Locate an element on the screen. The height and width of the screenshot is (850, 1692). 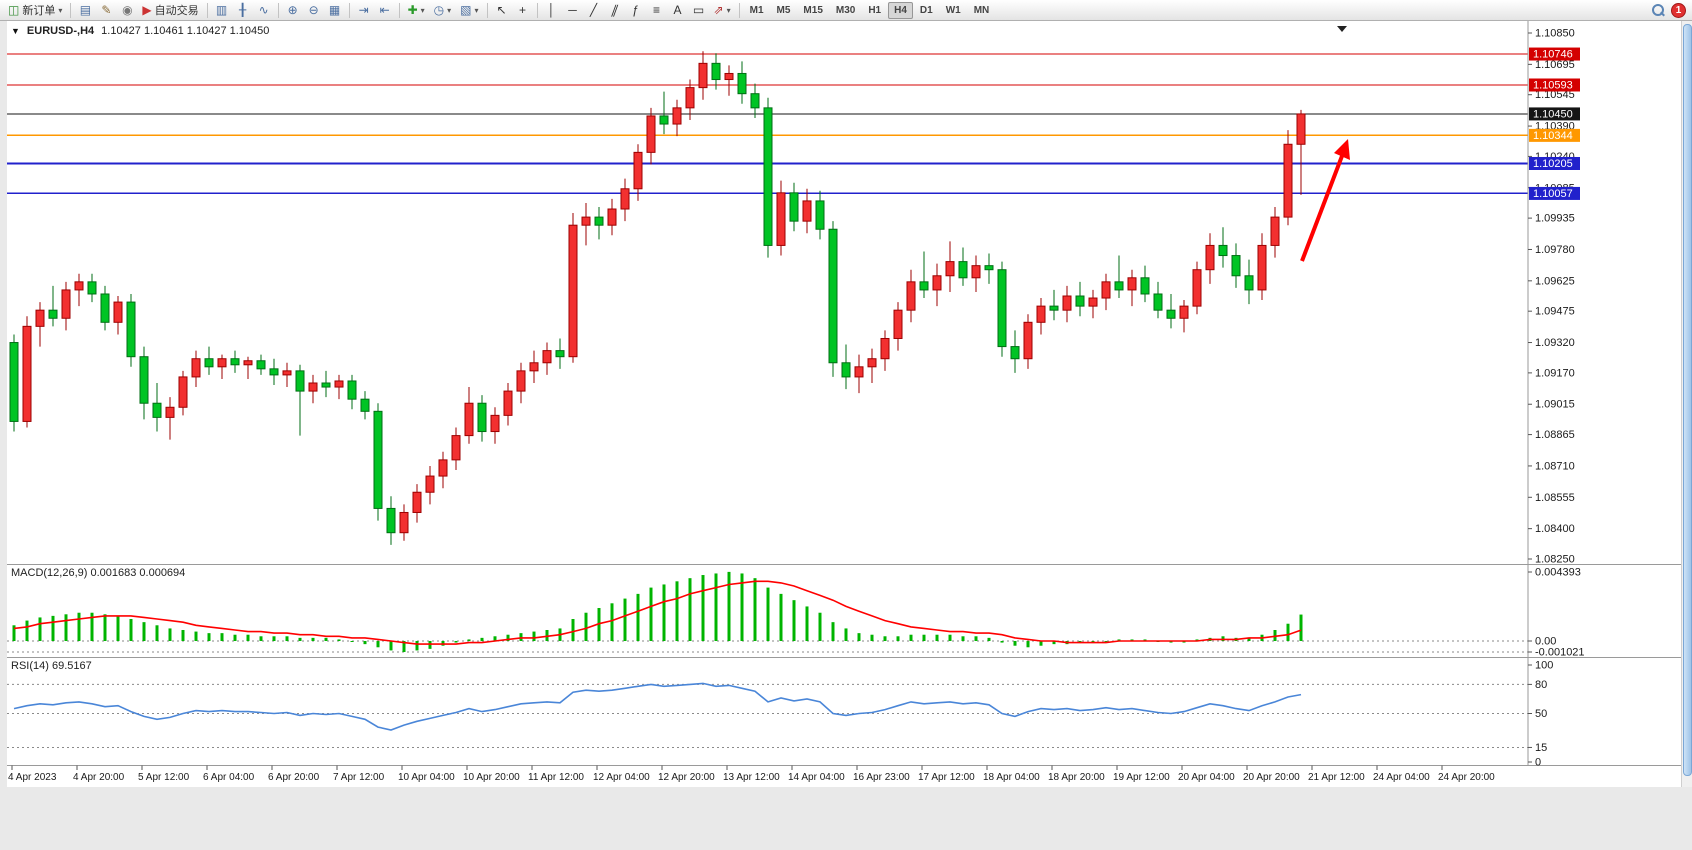
search-icon is located at coordinates (1658, 10).